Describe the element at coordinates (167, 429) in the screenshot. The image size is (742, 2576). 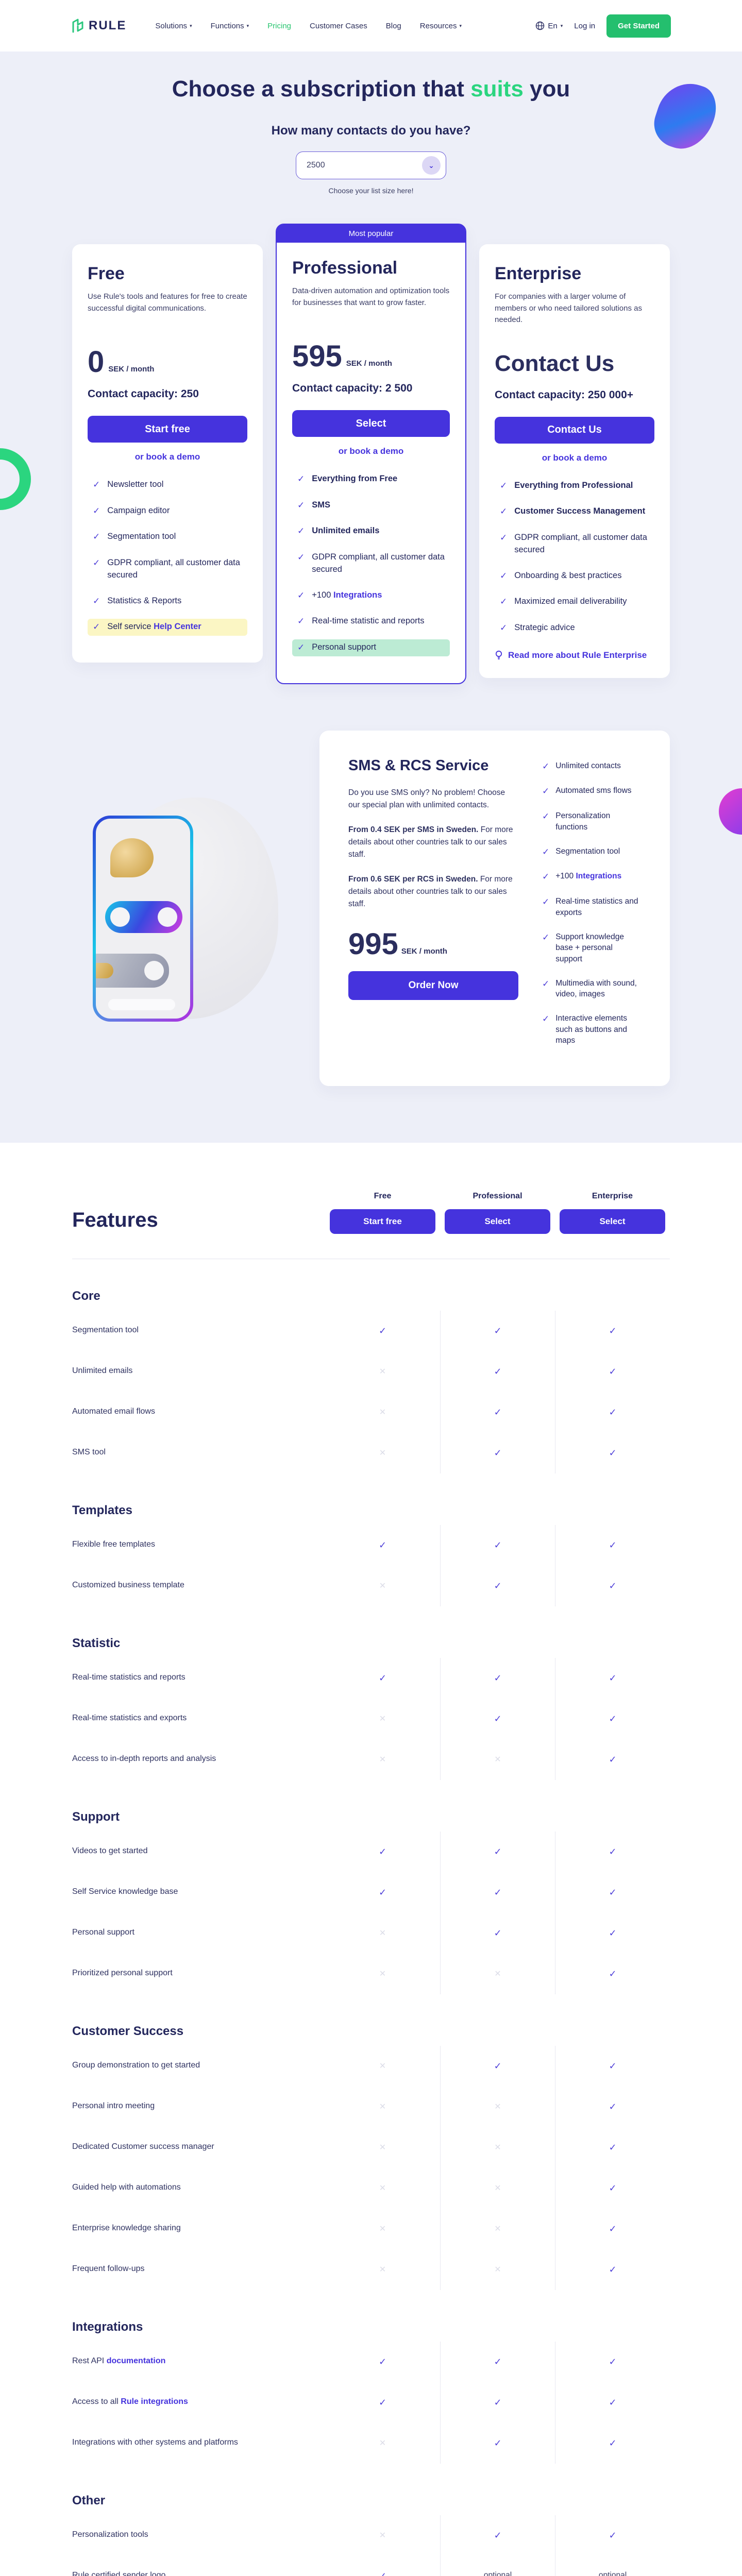
I see `plan-select-button: Start free` at that location.